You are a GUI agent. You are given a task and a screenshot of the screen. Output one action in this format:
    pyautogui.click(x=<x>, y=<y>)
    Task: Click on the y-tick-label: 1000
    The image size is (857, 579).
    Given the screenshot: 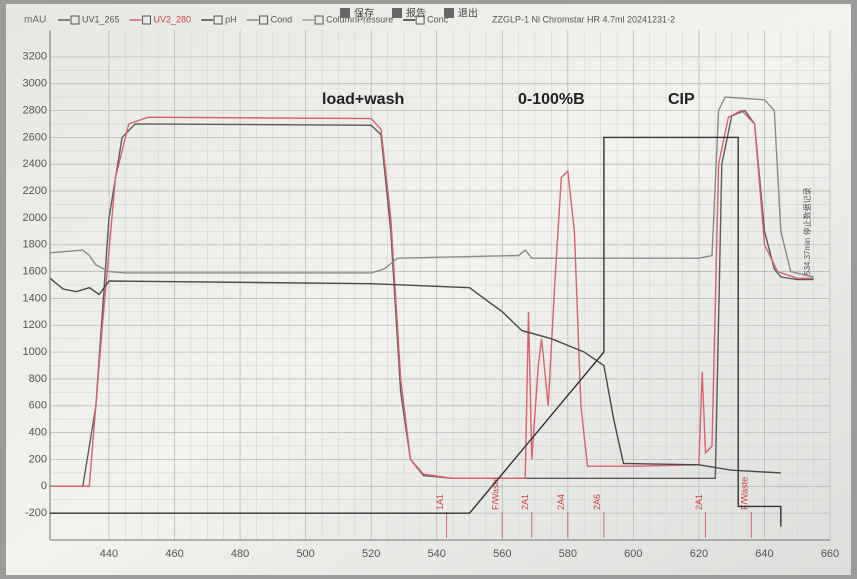 What is the action you would take?
    pyautogui.click(x=35, y=352)
    